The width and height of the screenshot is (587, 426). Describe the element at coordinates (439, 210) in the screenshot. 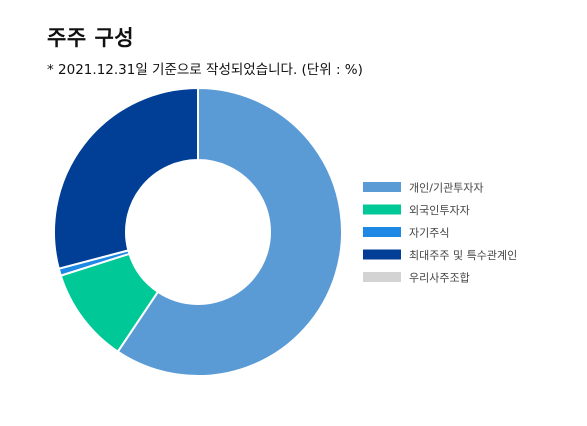

I see `legend-label-1: 외국인투자자` at that location.